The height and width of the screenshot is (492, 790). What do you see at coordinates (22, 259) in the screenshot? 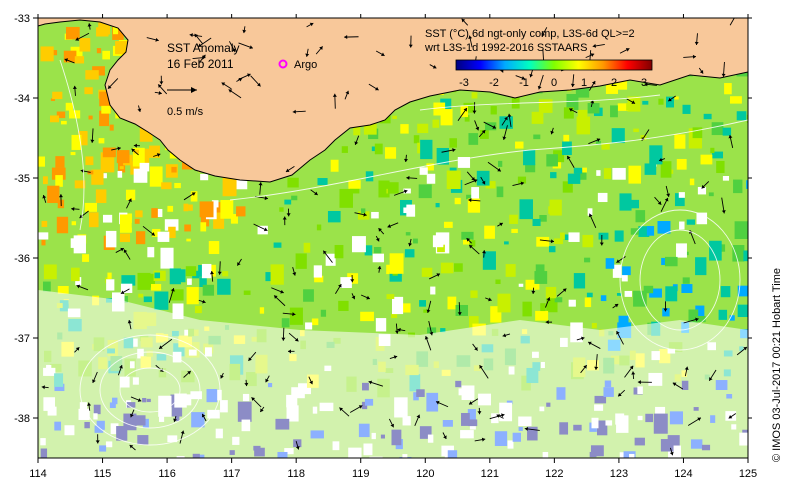
I see `lat-tick-label: -36` at bounding box center [22, 259].